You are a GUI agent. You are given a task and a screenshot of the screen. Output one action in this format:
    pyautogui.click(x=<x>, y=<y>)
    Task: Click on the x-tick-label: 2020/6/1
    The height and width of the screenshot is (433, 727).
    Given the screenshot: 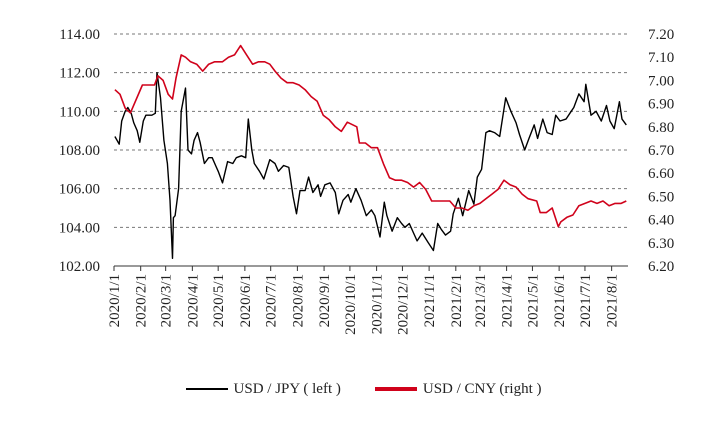 What is the action you would take?
    pyautogui.click(x=246, y=300)
    